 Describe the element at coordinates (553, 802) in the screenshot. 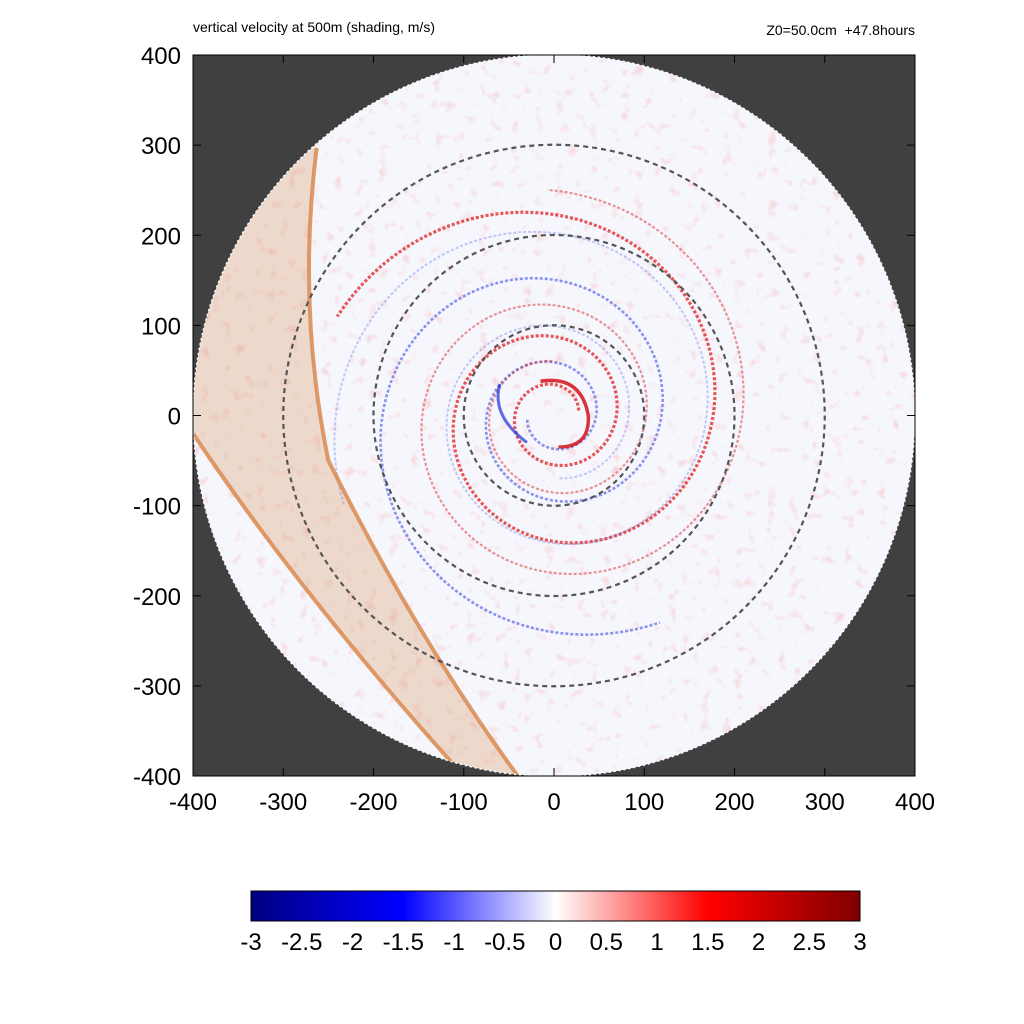

I see `x-tick-label: 0` at that location.